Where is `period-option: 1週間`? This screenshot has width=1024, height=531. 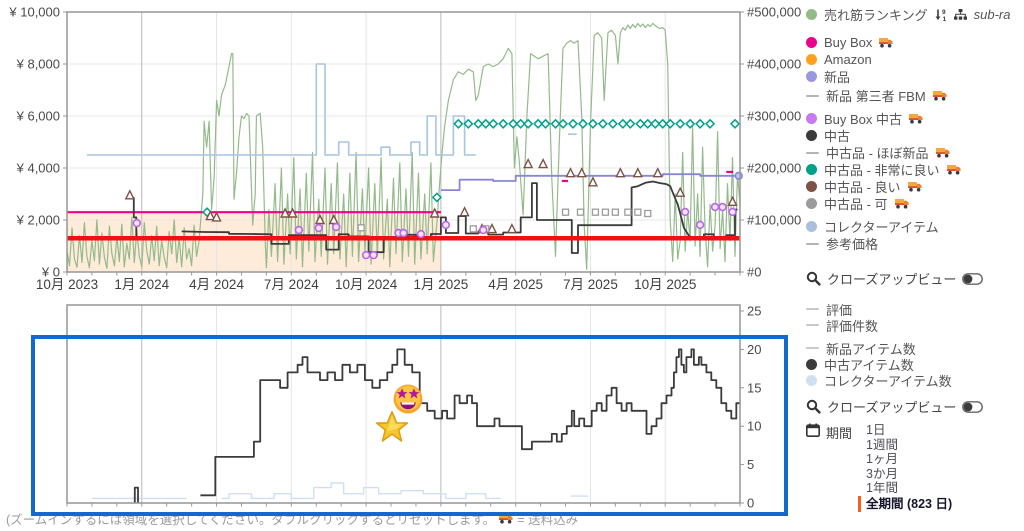
period-option: 1週間 is located at coordinates (882, 444).